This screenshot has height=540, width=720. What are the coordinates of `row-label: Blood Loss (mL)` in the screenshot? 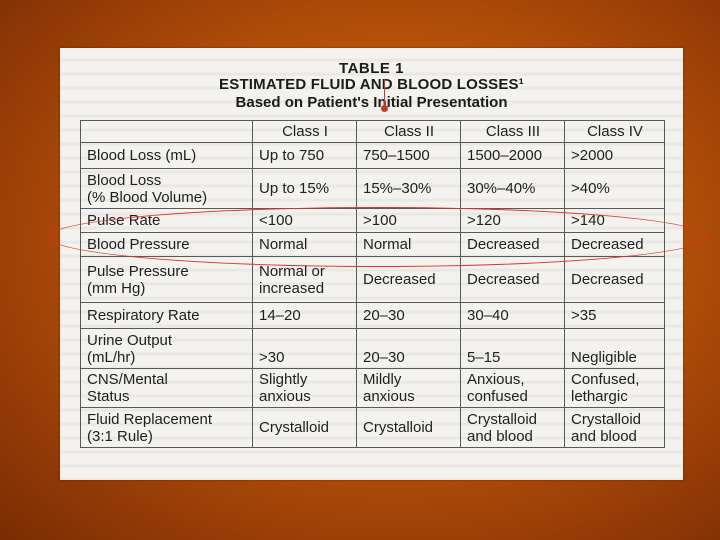 It's located at (166, 155).